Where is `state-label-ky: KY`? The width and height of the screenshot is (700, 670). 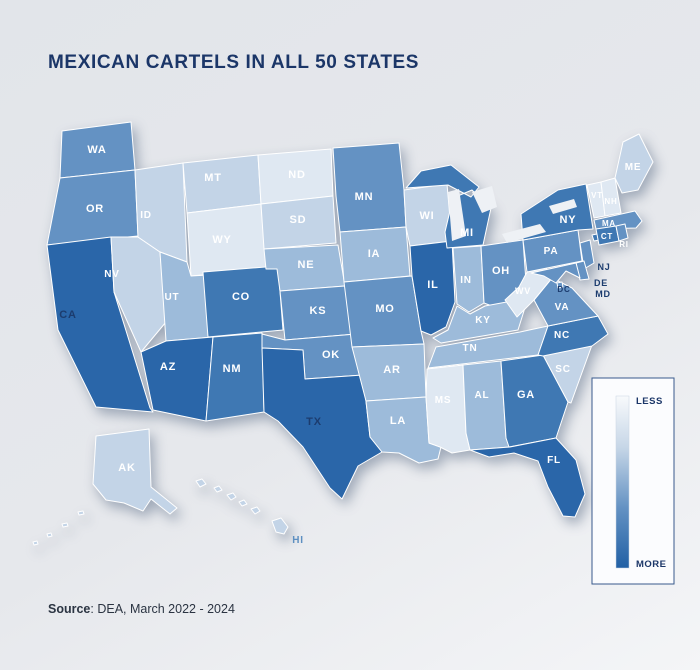 state-label-ky: KY is located at coordinates (483, 320).